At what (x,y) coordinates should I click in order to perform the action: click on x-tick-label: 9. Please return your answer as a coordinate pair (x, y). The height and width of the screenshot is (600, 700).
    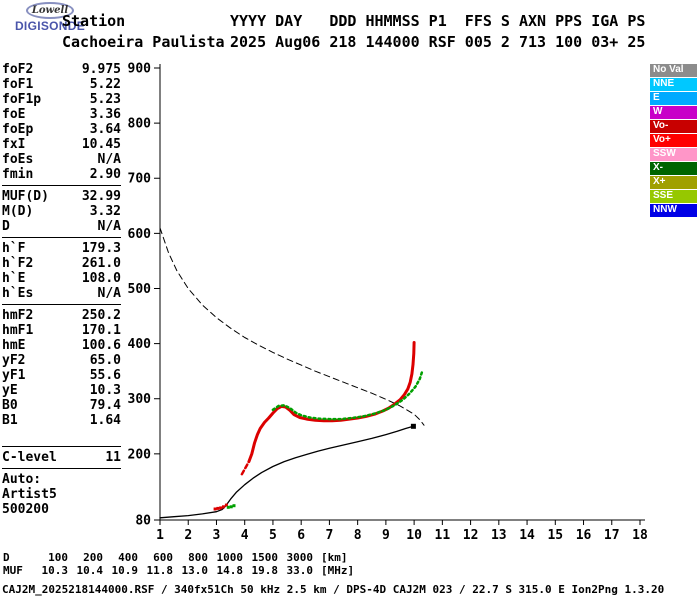
    Looking at the image, I should click on (386, 535).